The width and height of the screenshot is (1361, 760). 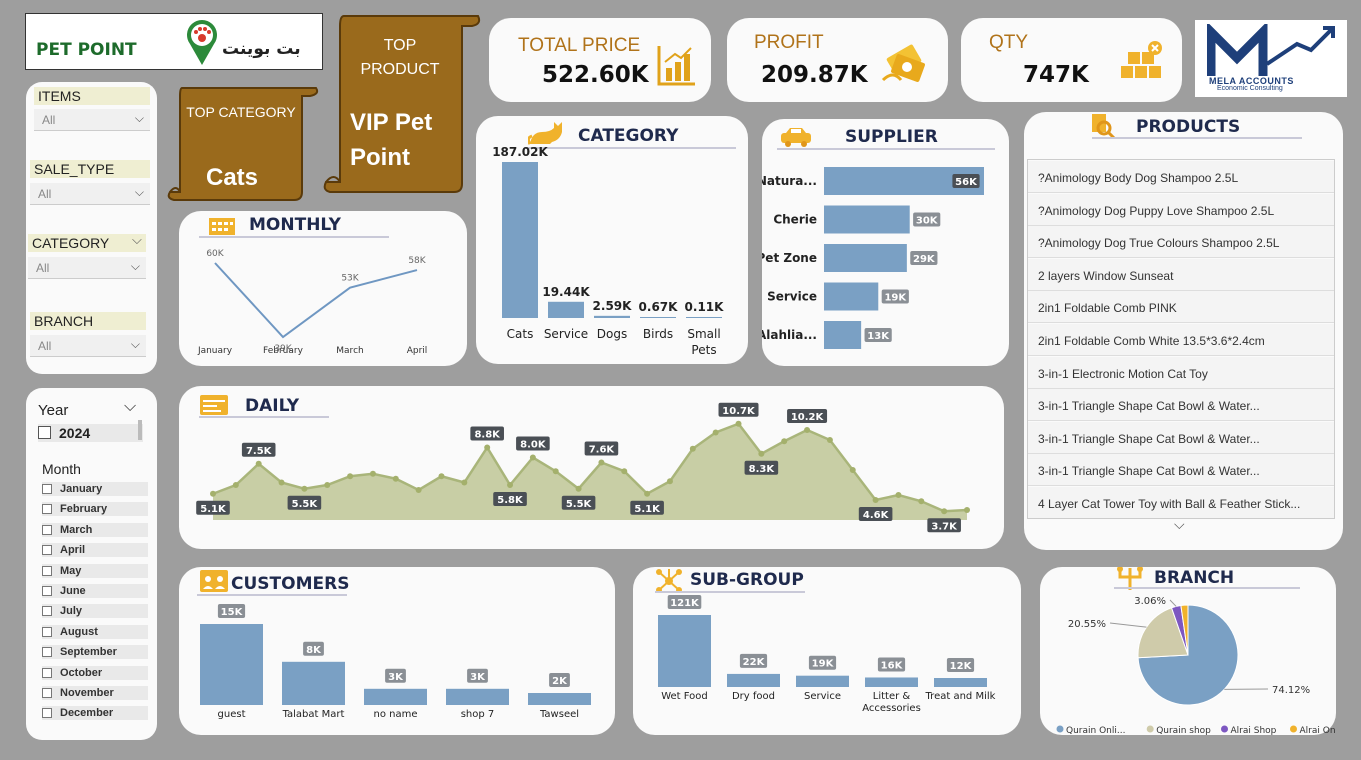 I want to click on kpi-label: QTY, so click(x=1009, y=42).